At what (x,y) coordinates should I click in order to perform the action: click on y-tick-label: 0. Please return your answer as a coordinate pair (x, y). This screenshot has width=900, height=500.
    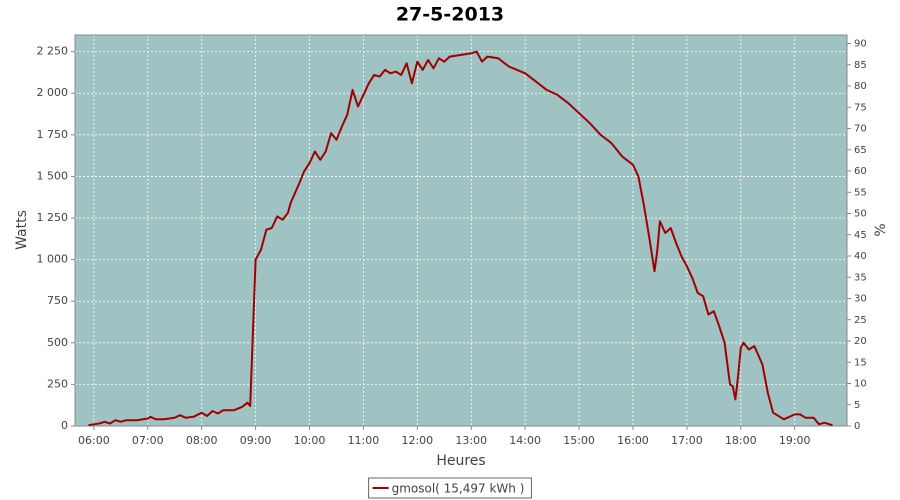
    Looking at the image, I should click on (64, 425).